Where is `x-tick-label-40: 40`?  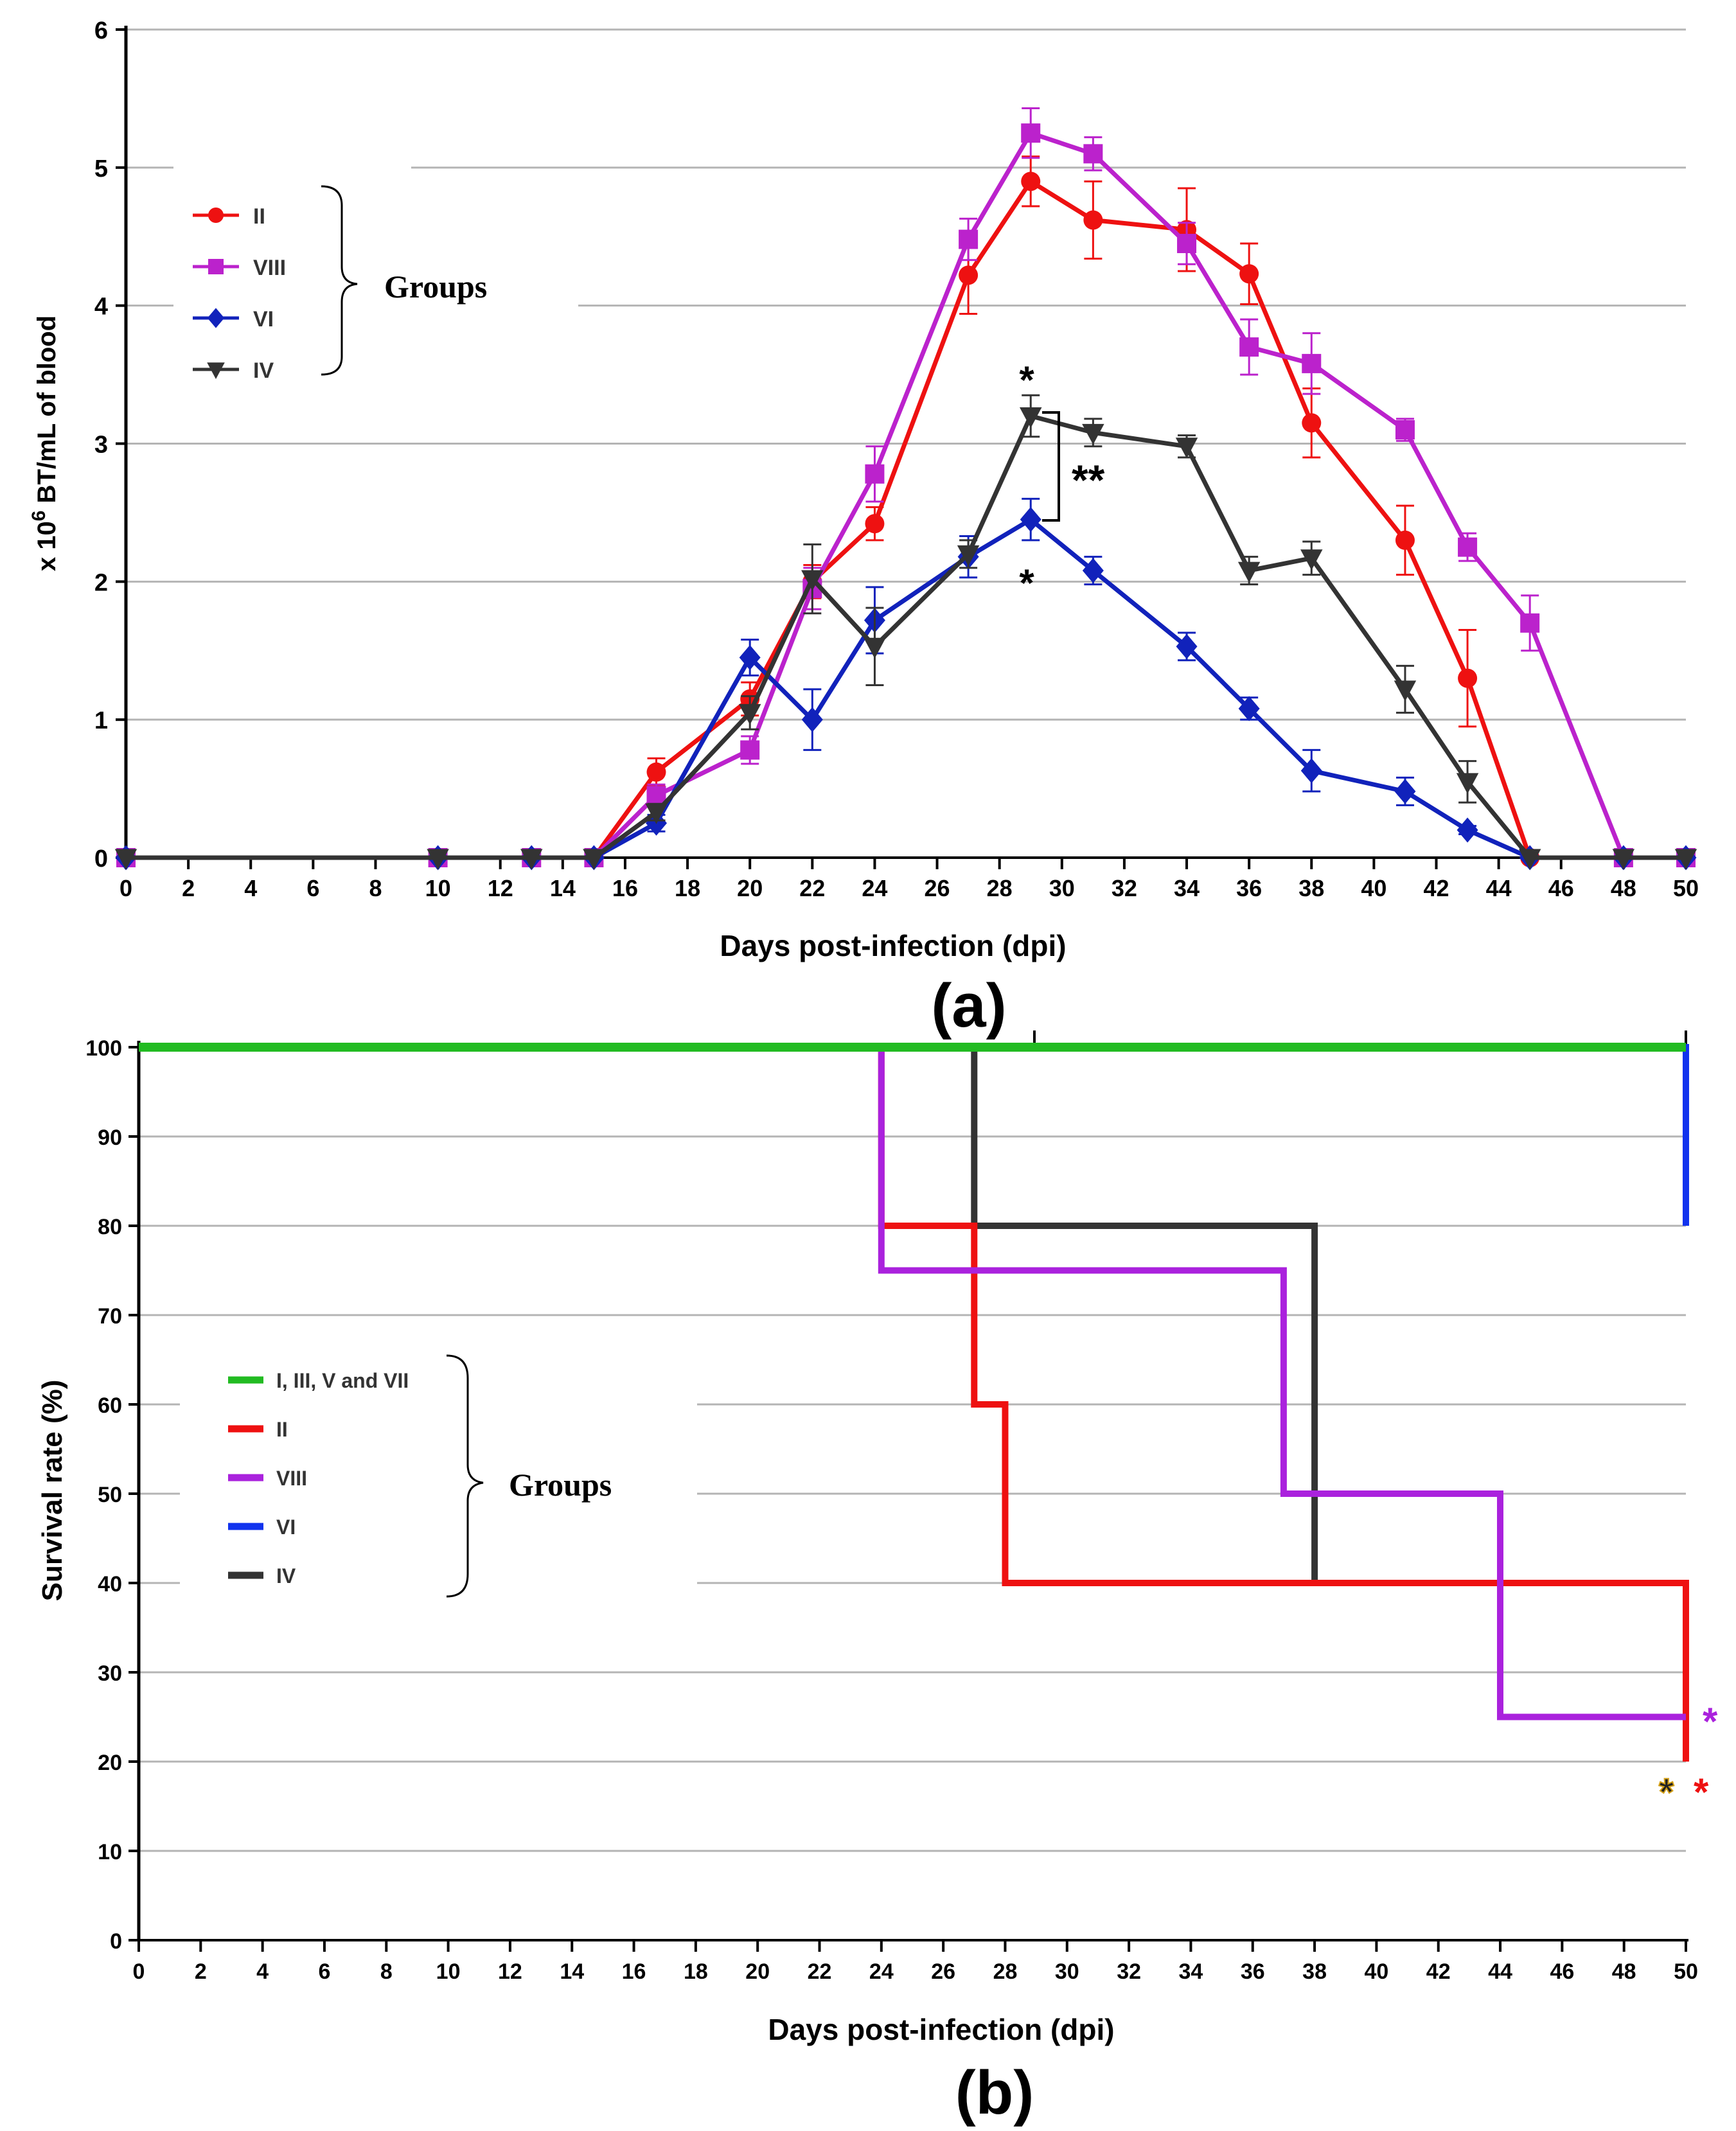
x-tick-label-40: 40 is located at coordinates (1373, 888).